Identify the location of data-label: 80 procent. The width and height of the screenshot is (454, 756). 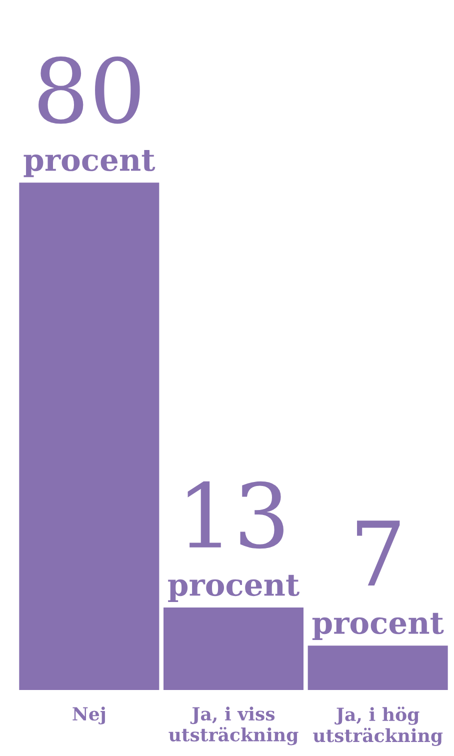
(90, 117).